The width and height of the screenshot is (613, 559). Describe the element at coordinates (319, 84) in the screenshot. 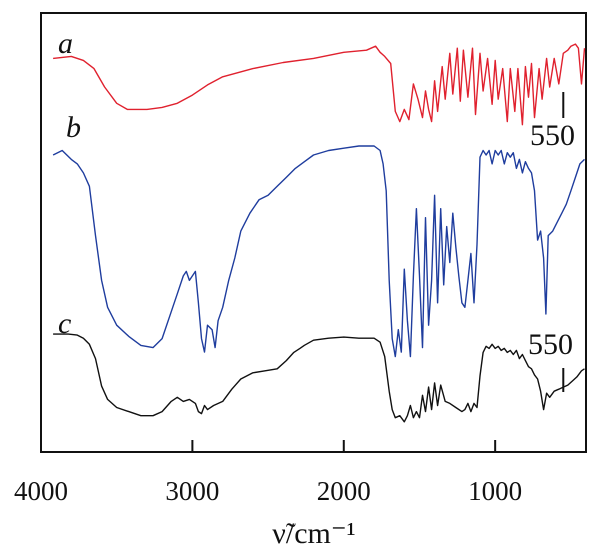

I see `series-line-a` at that location.